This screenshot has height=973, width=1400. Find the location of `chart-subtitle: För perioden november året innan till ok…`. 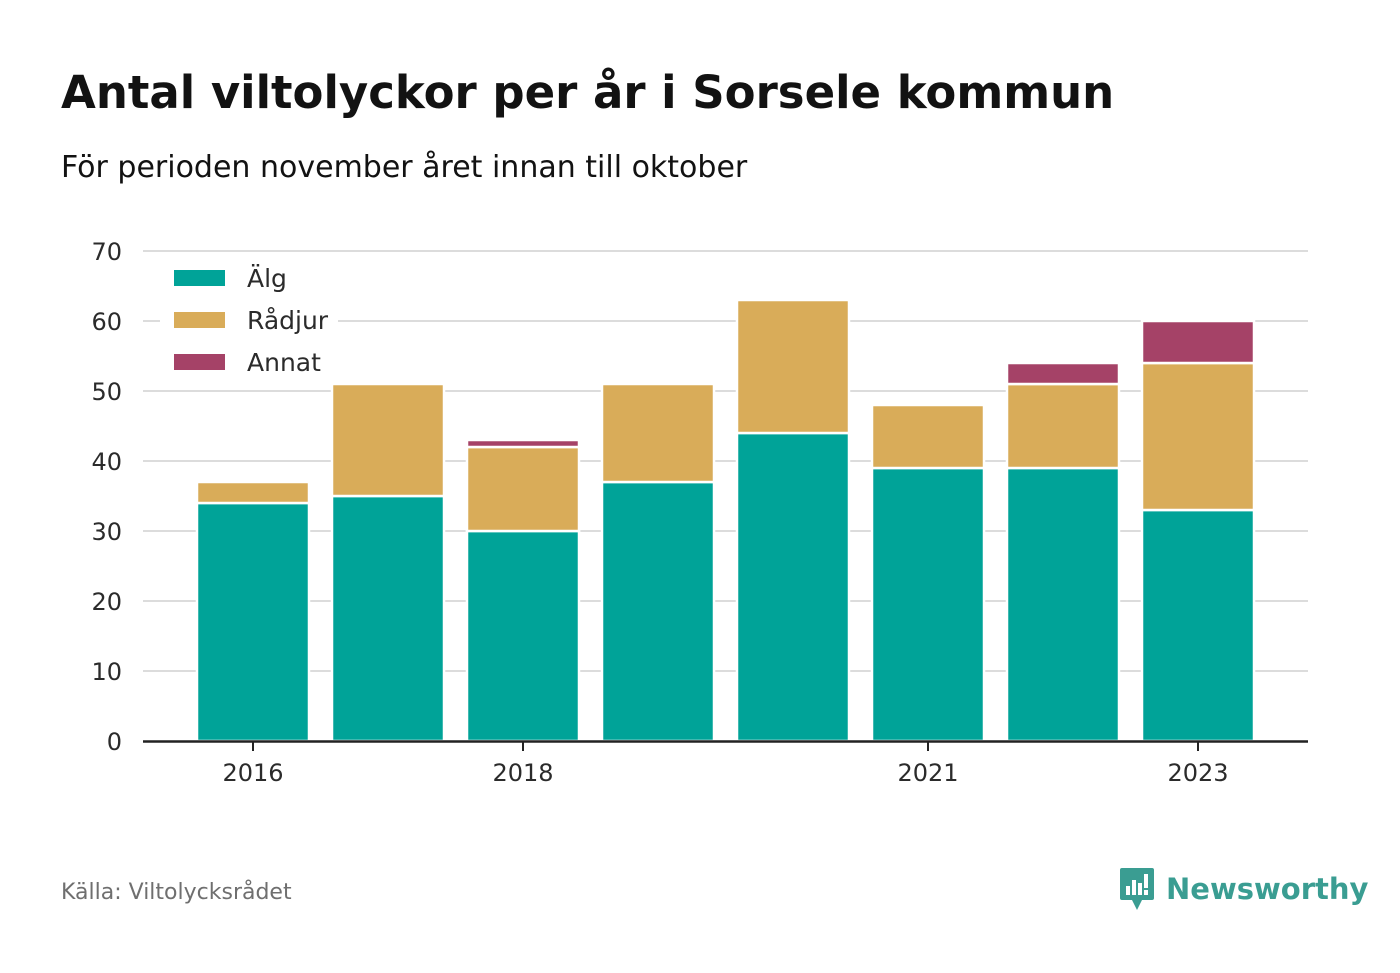

chart-subtitle: För perioden november året innan till ok… is located at coordinates (404, 167).